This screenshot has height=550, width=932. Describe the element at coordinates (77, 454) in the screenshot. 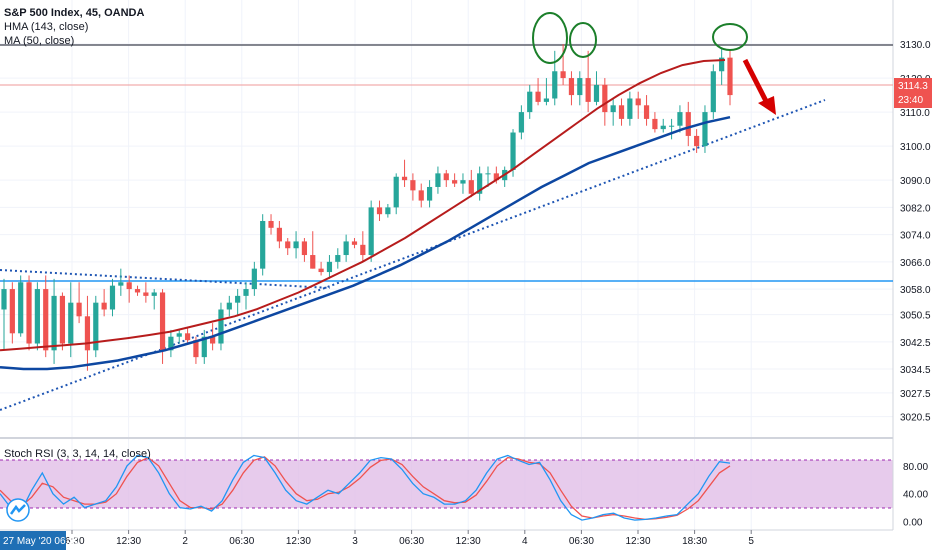

I see `rsi-legend: Stoch RSI (3, 3, 14, 14, close)` at that location.